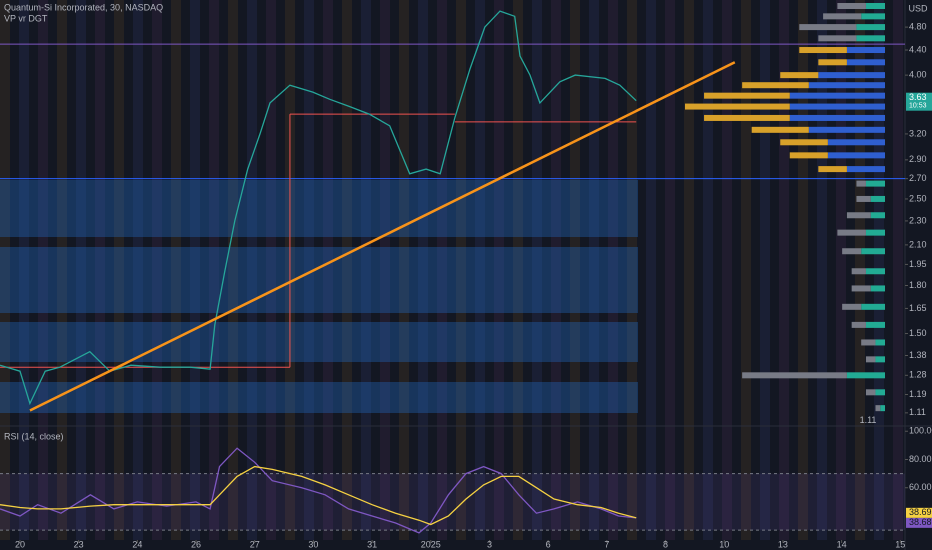 This screenshot has width=932, height=550. I want to click on price-label: 3.63, so click(918, 97).